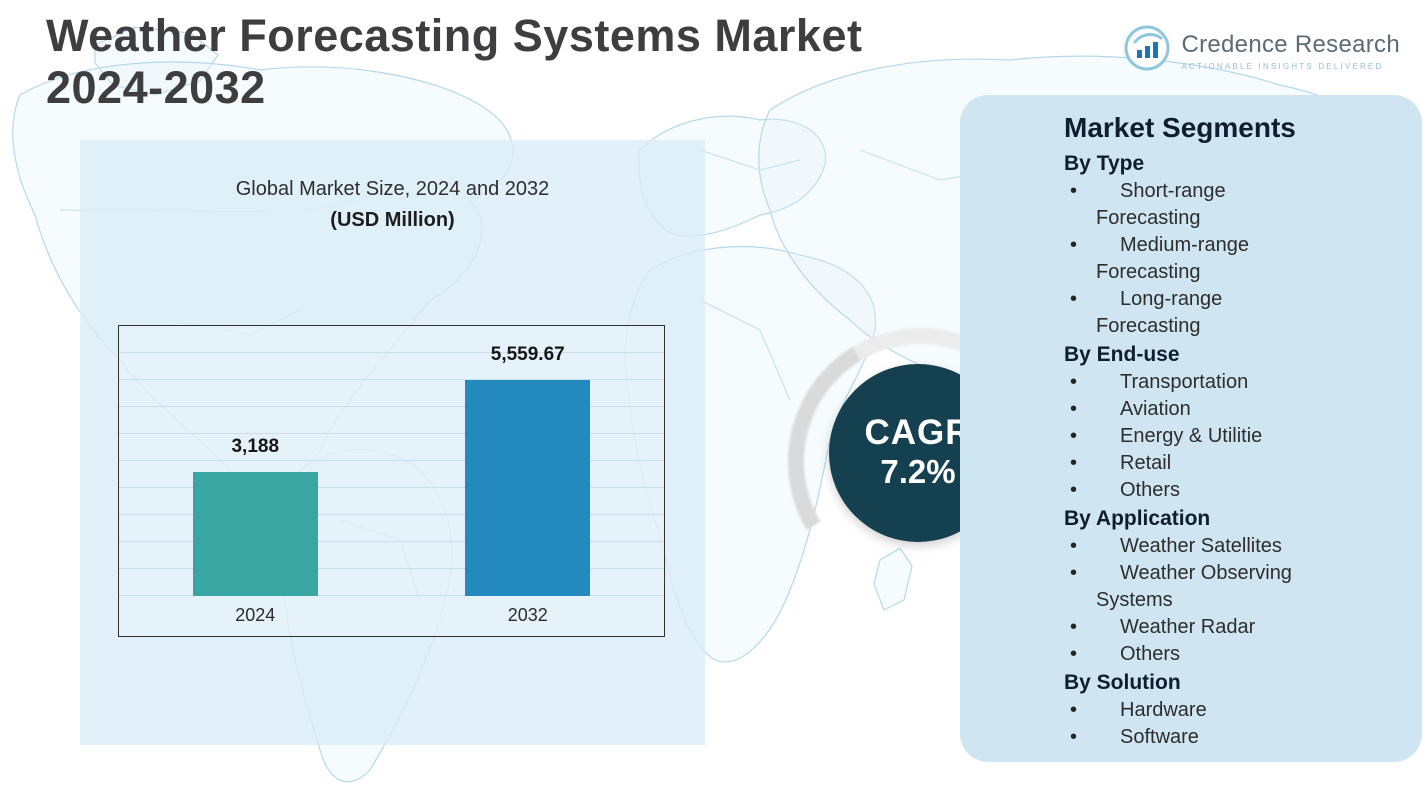 The width and height of the screenshot is (1428, 804). Describe the element at coordinates (1163, 710) in the screenshot. I see `segment-item-label: Hardware` at that location.